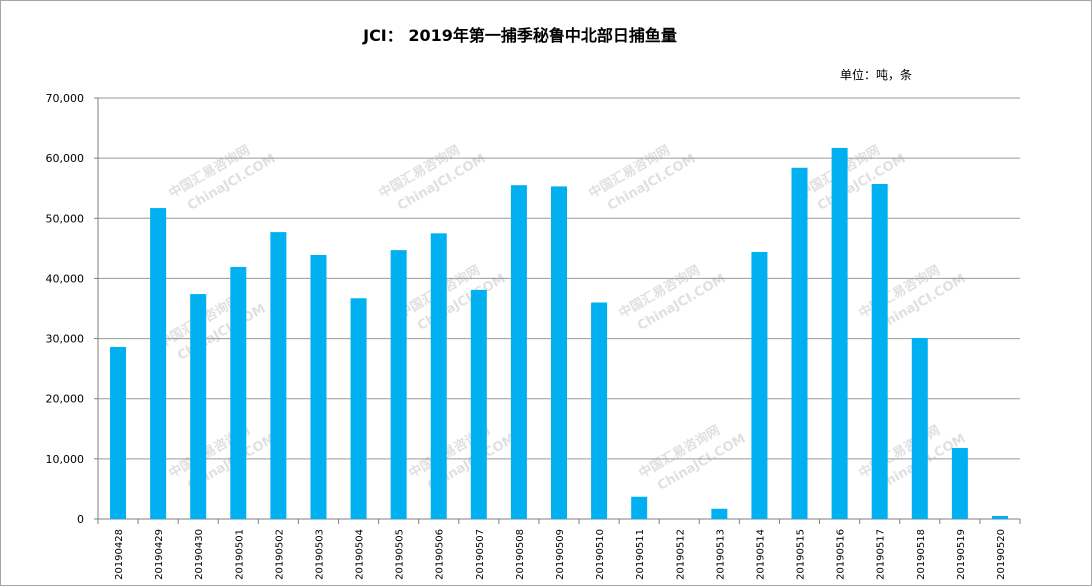 Image resolution: width=1092 pixels, height=586 pixels. What do you see at coordinates (760, 554) in the screenshot?
I see `x-tick-label: 20190514` at bounding box center [760, 554].